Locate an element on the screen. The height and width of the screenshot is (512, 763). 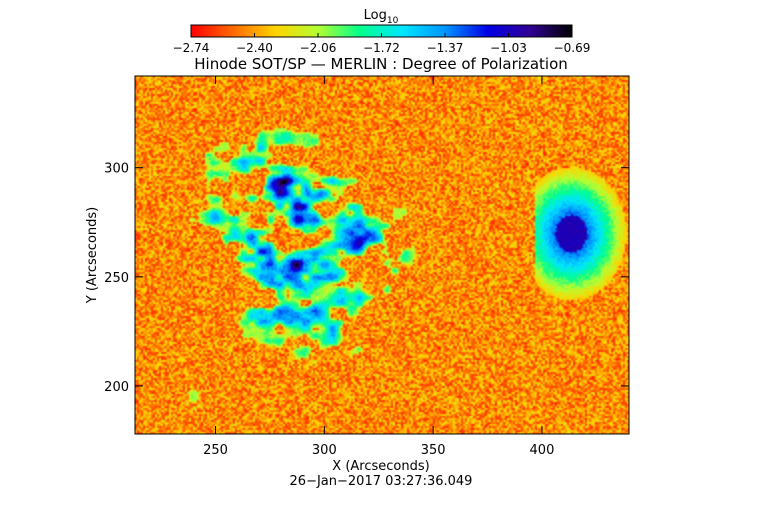
y-tick-label: 300 is located at coordinates (116, 169).